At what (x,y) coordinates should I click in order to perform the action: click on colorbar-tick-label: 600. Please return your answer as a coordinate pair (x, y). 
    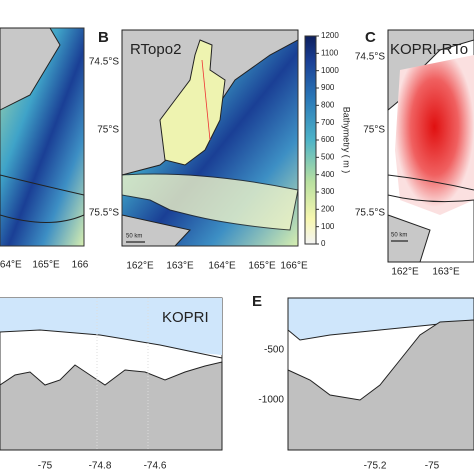
    Looking at the image, I should click on (328, 139).